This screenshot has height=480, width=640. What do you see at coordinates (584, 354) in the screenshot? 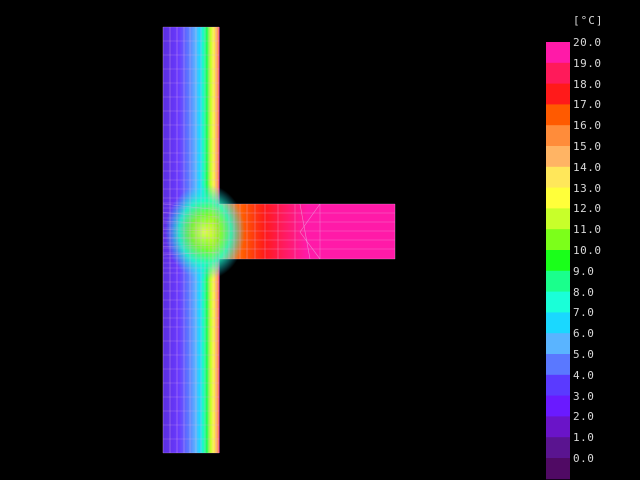
I see `legend-level-label: 5.0` at bounding box center [584, 354].